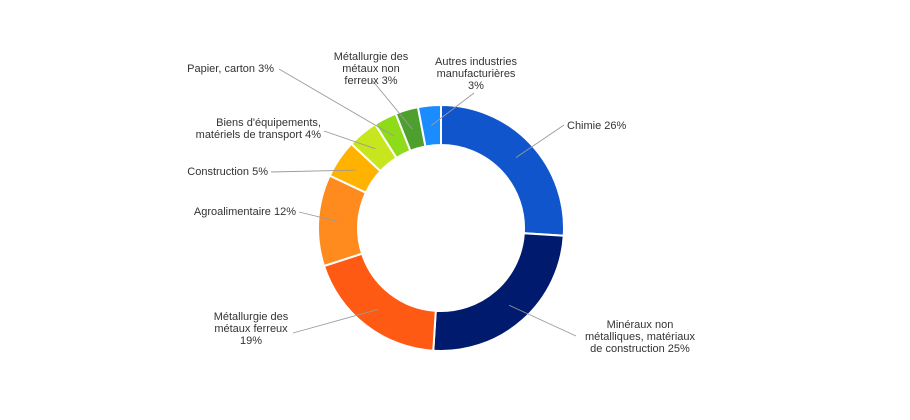 The image size is (910, 420). I want to click on slice-label-line: métaux non, so click(370, 69).